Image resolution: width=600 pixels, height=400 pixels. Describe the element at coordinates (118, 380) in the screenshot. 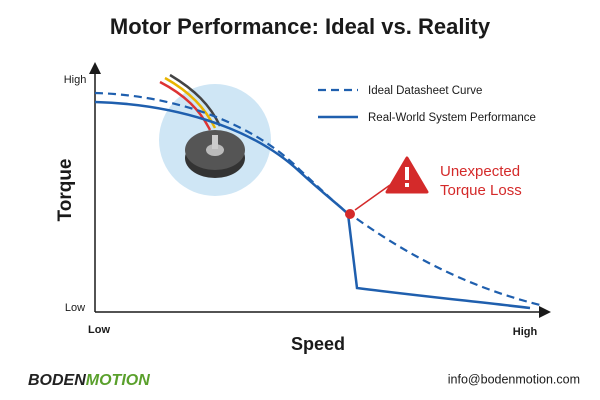

I see `brand-right: MOTION` at that location.